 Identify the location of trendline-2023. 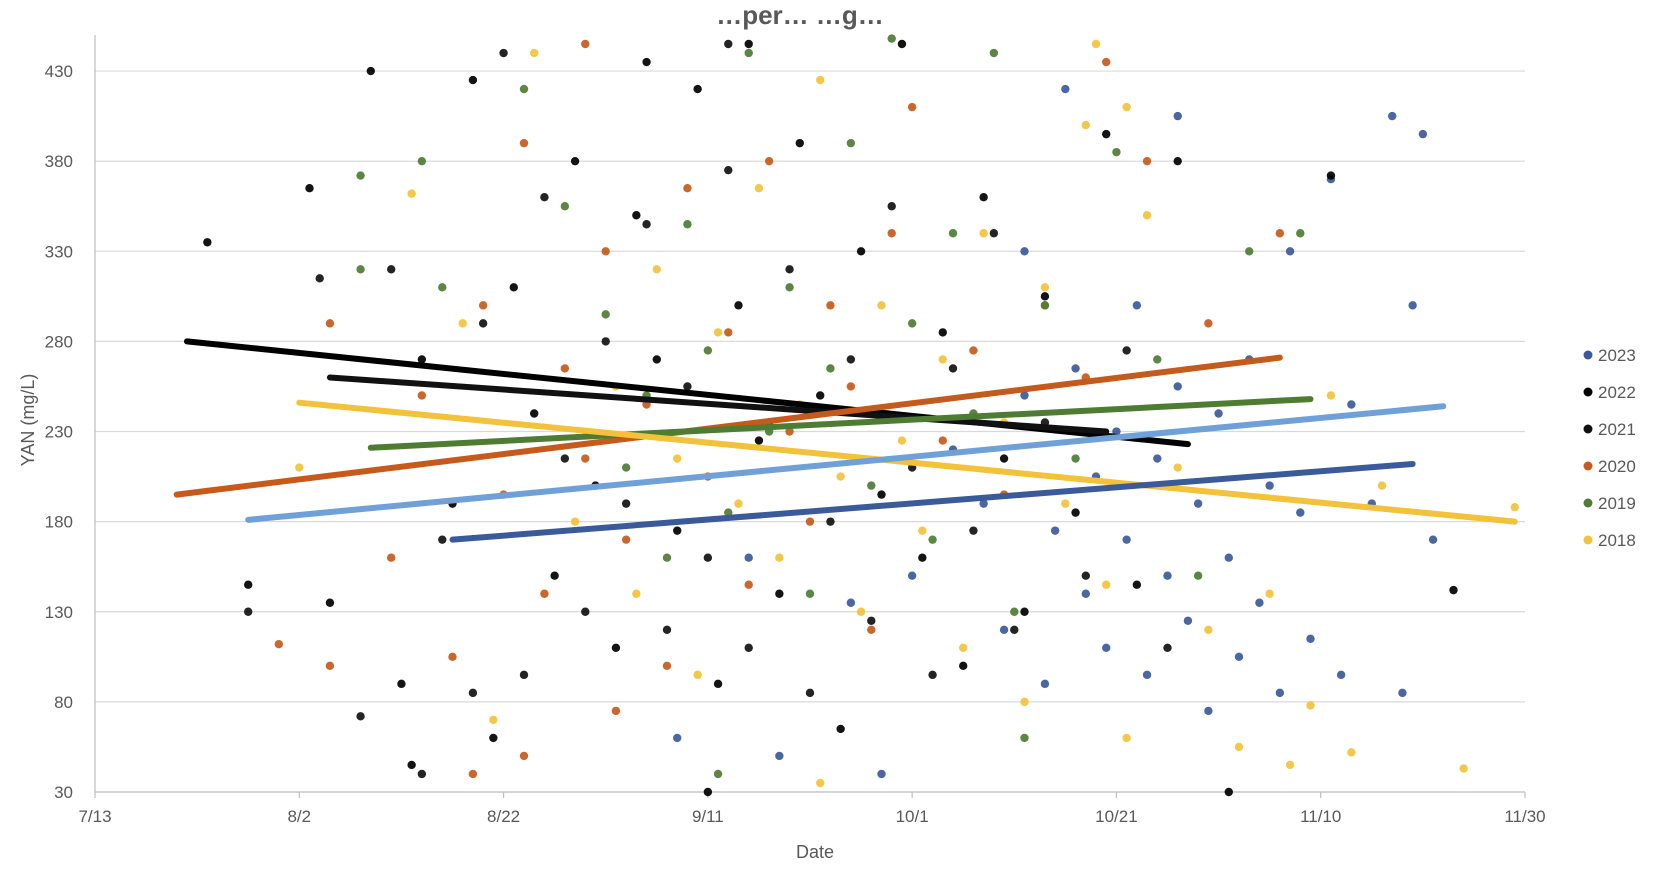
(932, 501).